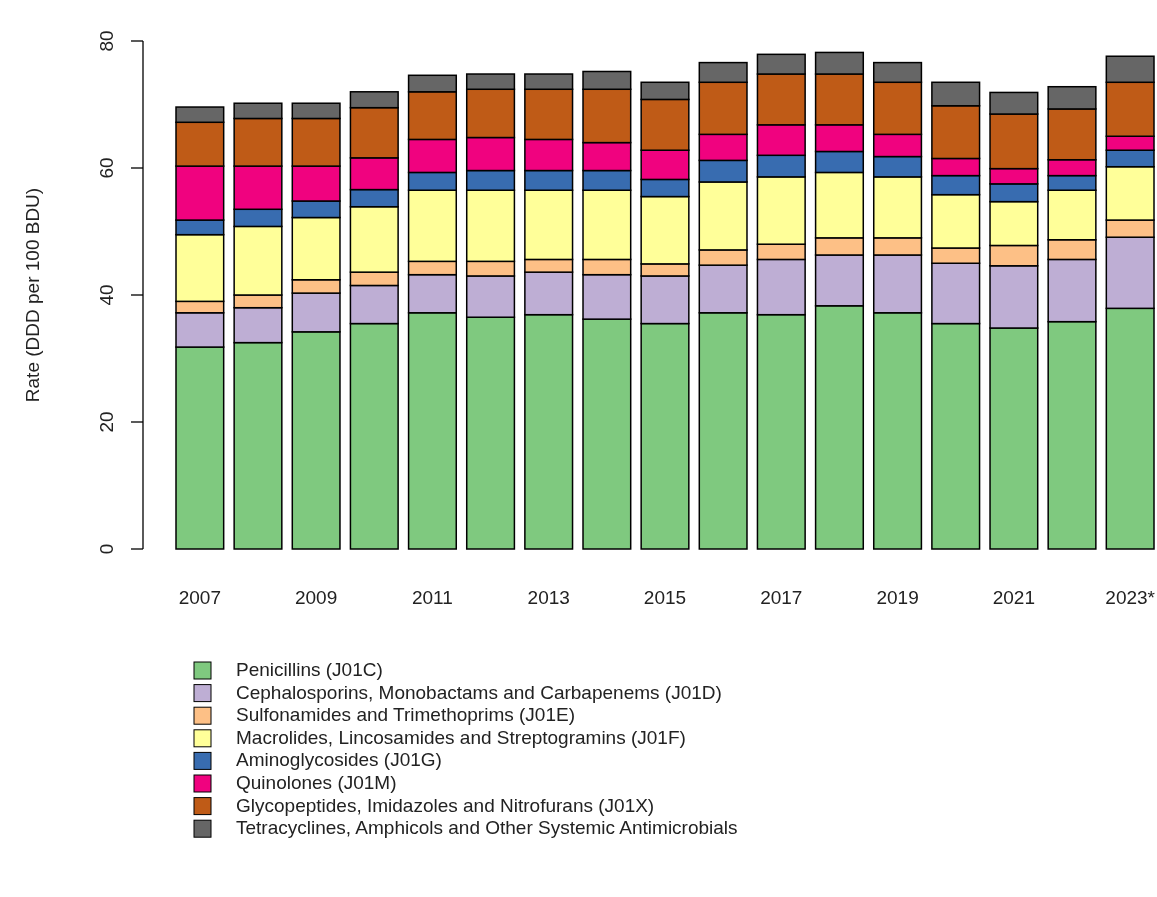 The width and height of the screenshot is (1157, 897). What do you see at coordinates (106, 549) in the screenshot?
I see `y-tick-label: 0` at bounding box center [106, 549].